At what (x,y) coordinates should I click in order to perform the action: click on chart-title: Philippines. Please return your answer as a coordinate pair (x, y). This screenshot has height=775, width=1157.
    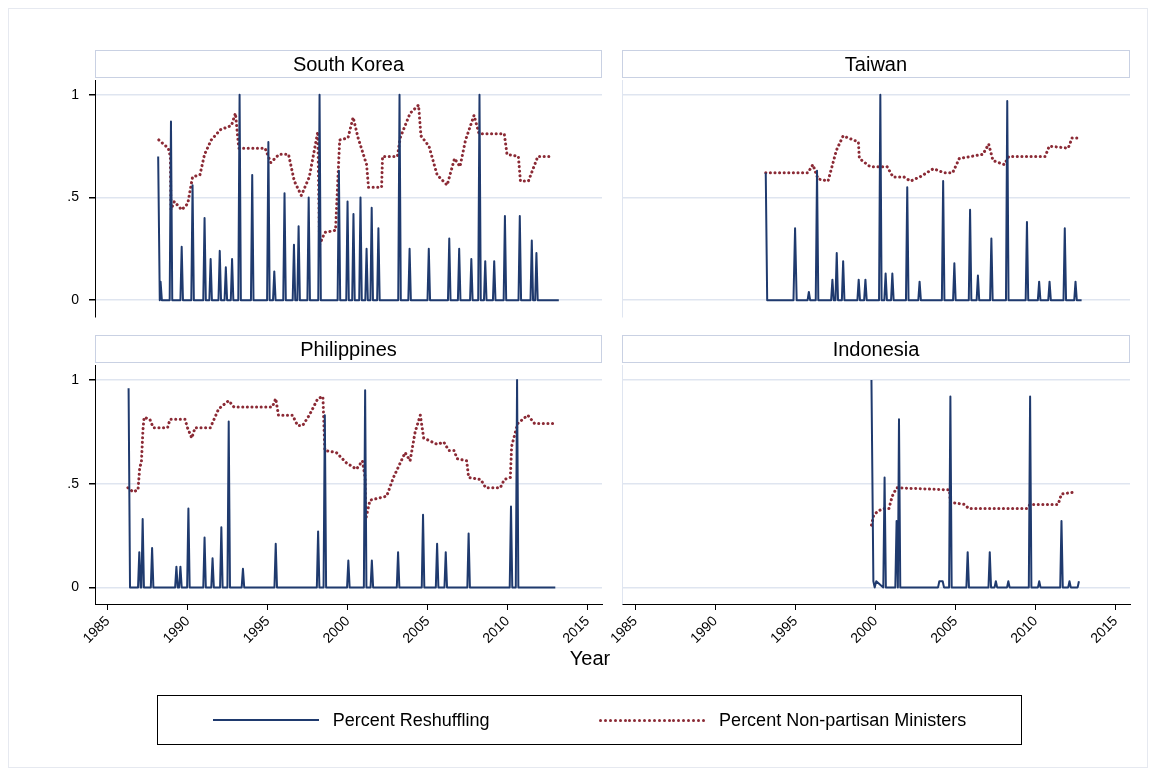
    Looking at the image, I should click on (348, 349).